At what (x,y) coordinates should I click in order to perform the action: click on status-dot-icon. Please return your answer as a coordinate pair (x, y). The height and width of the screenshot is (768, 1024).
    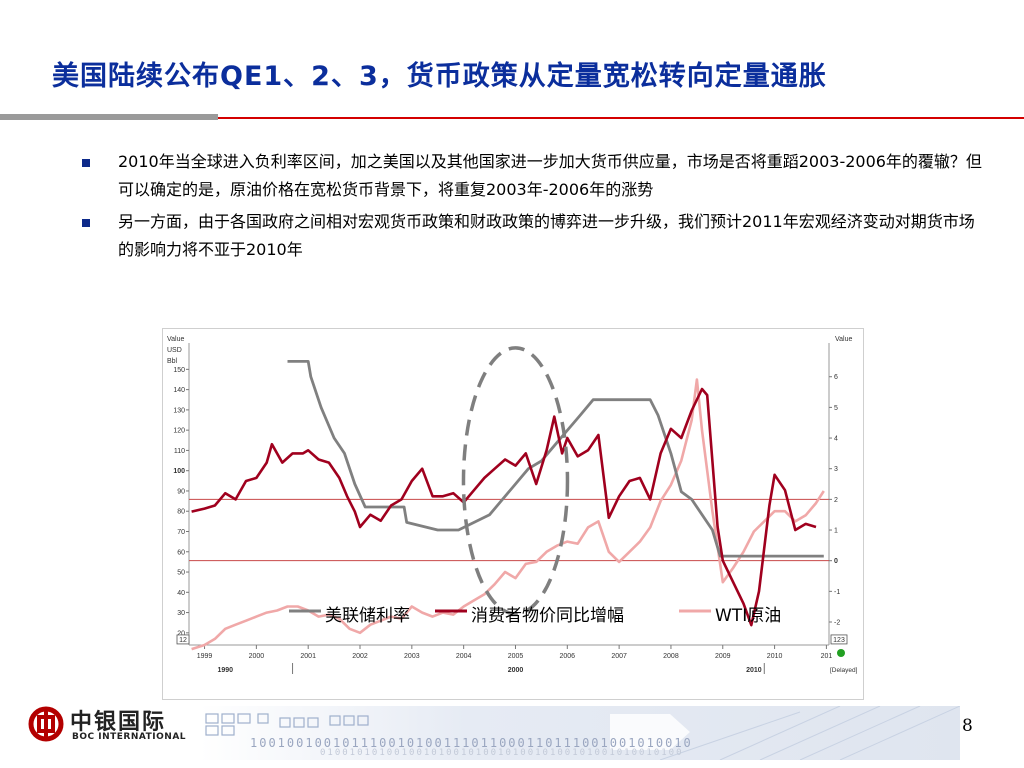
    Looking at the image, I should click on (841, 653).